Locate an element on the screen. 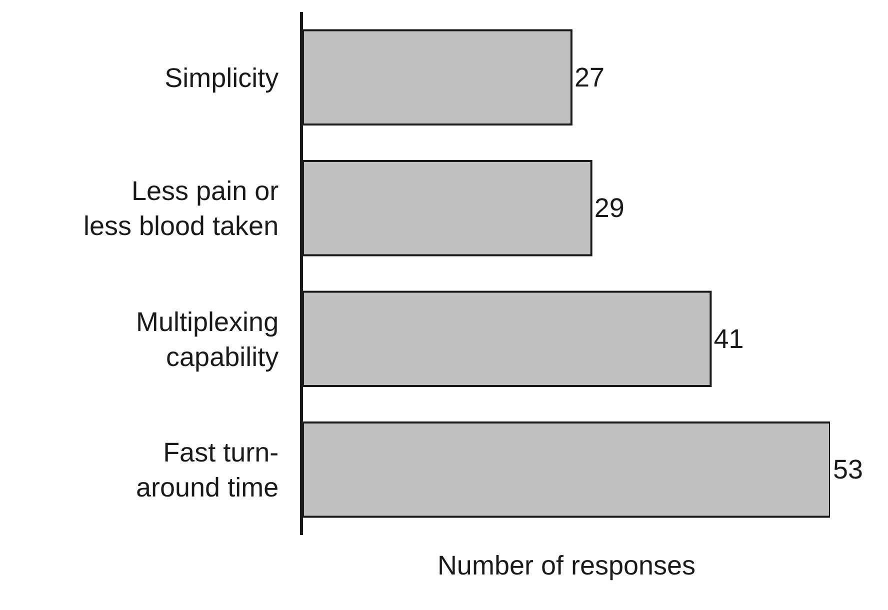 Image resolution: width=888 pixels, height=610 pixels. y-tick-label: Simplicity is located at coordinates (222, 77).